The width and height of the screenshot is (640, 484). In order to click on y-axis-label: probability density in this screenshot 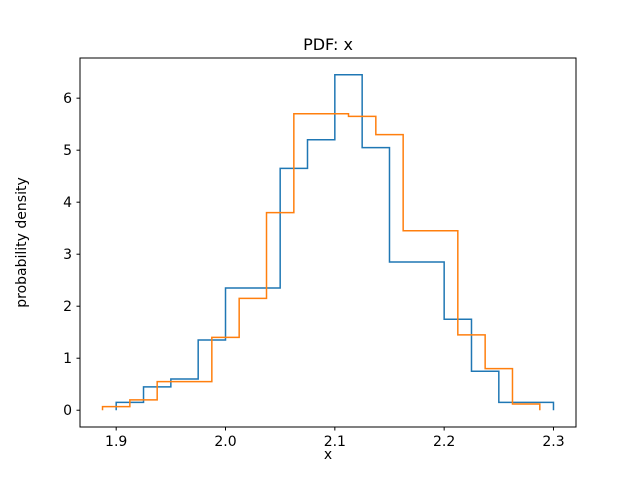, I will do `click(22, 242)`.